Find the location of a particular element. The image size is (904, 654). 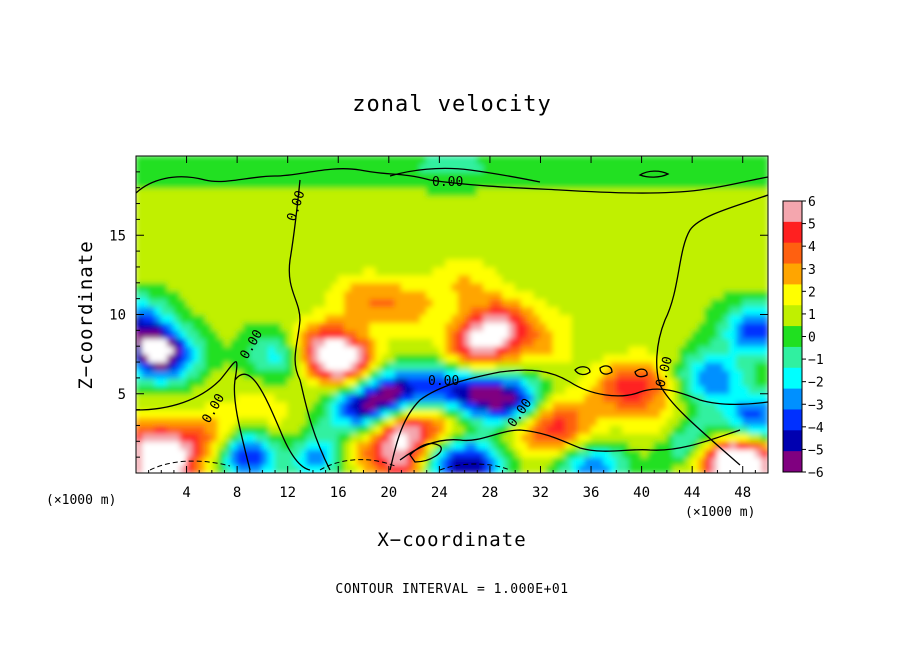

contour-line-upper-band is located at coordinates (465, 175).